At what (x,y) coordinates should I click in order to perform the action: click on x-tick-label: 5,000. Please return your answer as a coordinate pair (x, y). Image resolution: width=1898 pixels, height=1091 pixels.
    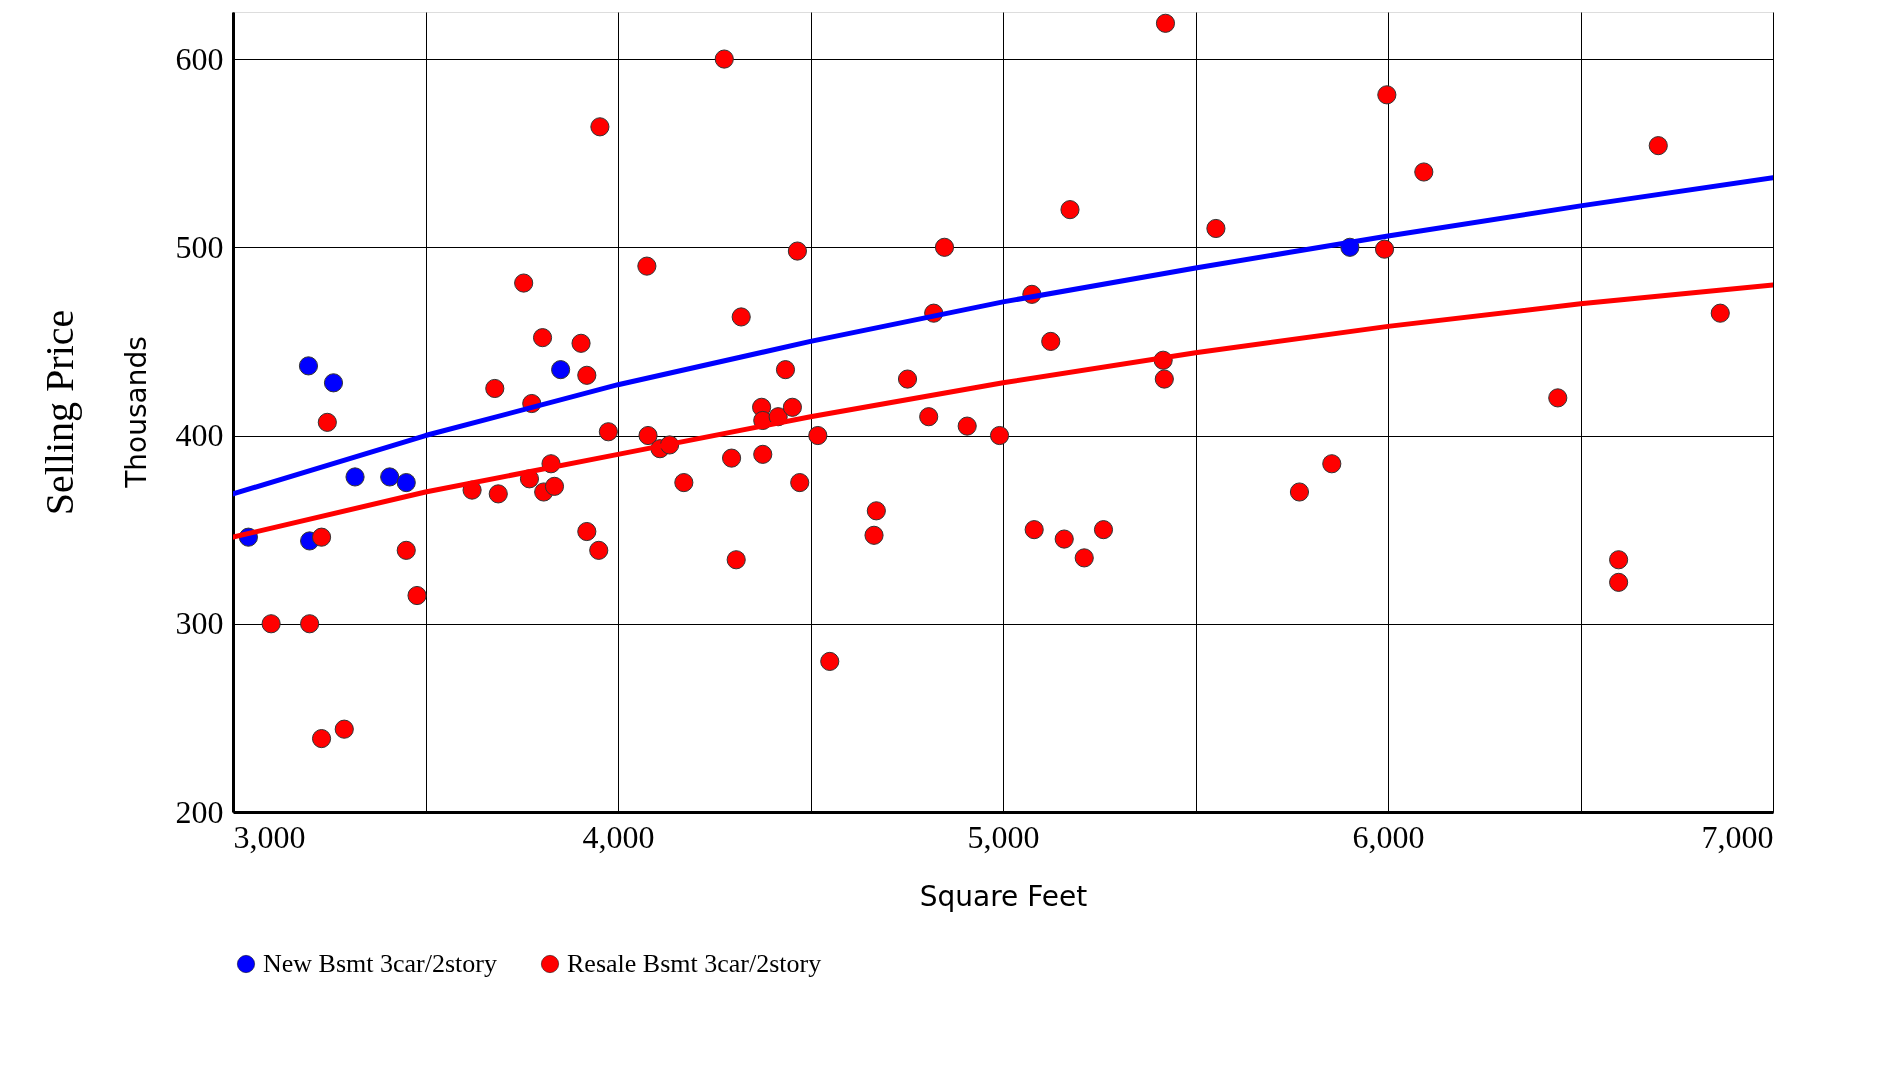
    Looking at the image, I should click on (1003, 836).